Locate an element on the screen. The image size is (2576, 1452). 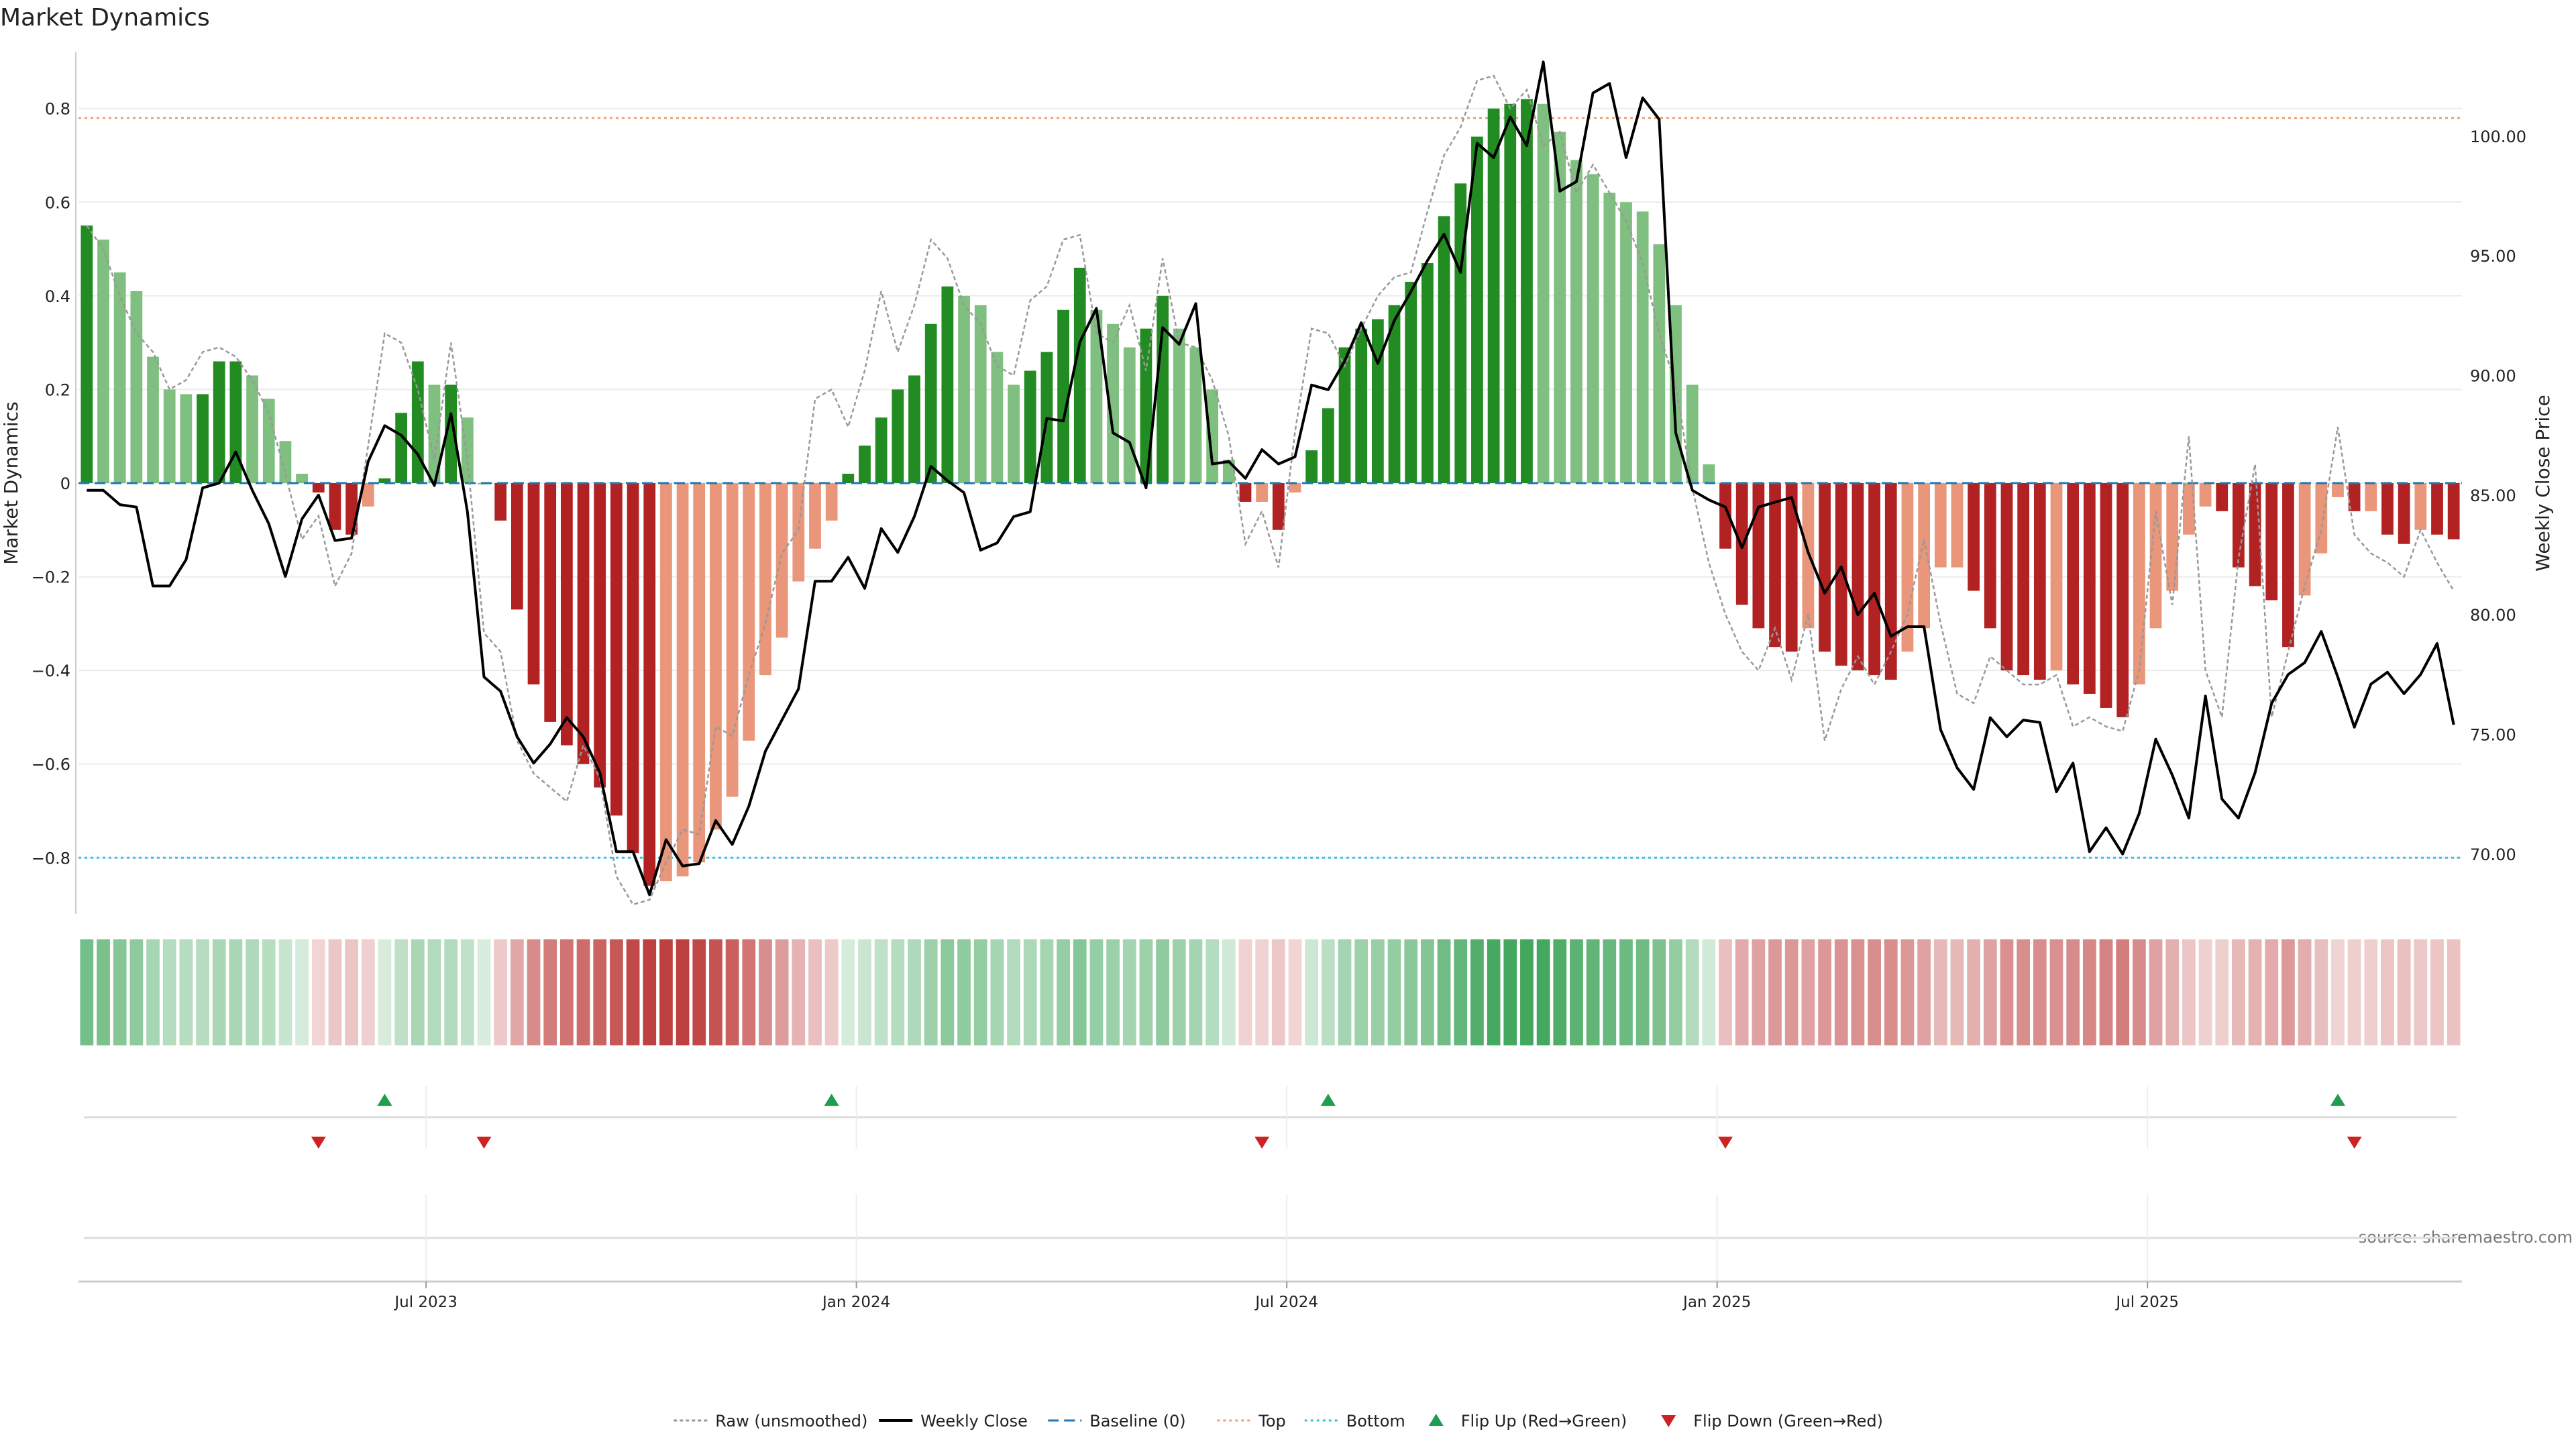
x-tick-label: Jan 2024 is located at coordinates (855, 1303).